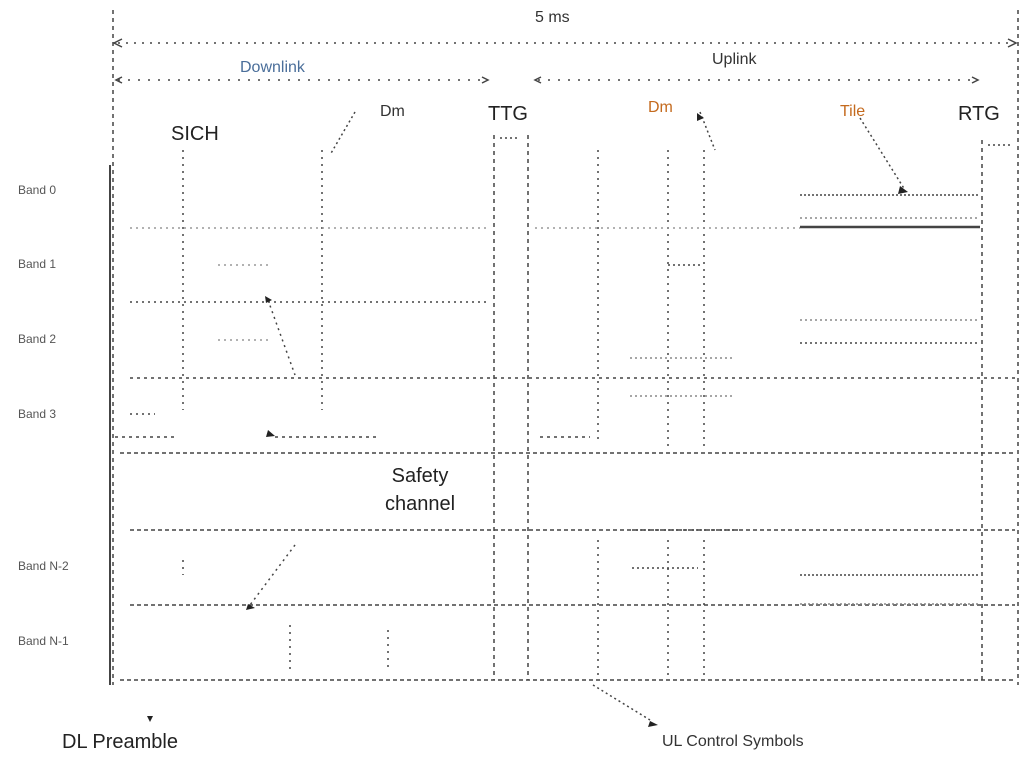  What do you see at coordinates (734, 59) in the screenshot?
I see `uplink-label: Uplink` at bounding box center [734, 59].